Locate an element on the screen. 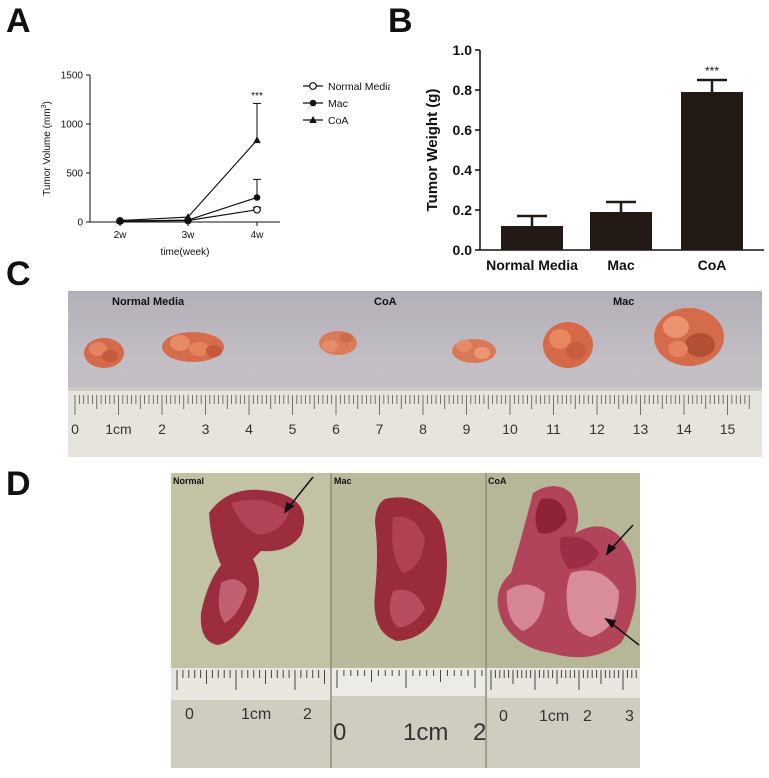 The height and width of the screenshot is (778, 769). ruler-number: 11 is located at coordinates (553, 429).